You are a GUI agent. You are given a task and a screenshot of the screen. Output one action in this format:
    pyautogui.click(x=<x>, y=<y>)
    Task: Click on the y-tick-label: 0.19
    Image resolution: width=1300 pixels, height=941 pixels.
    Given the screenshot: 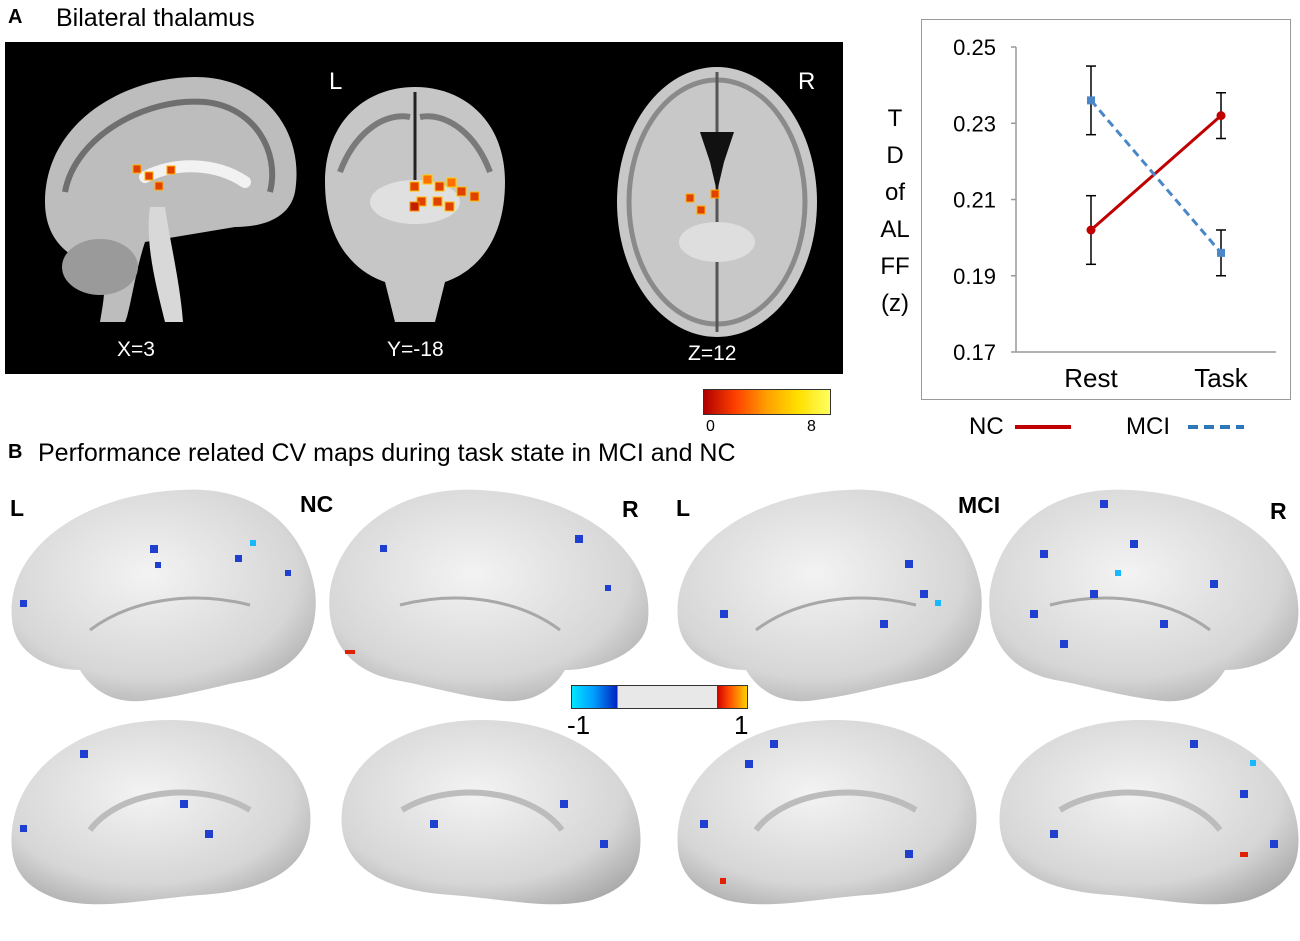 What is the action you would take?
    pyautogui.click(x=974, y=276)
    